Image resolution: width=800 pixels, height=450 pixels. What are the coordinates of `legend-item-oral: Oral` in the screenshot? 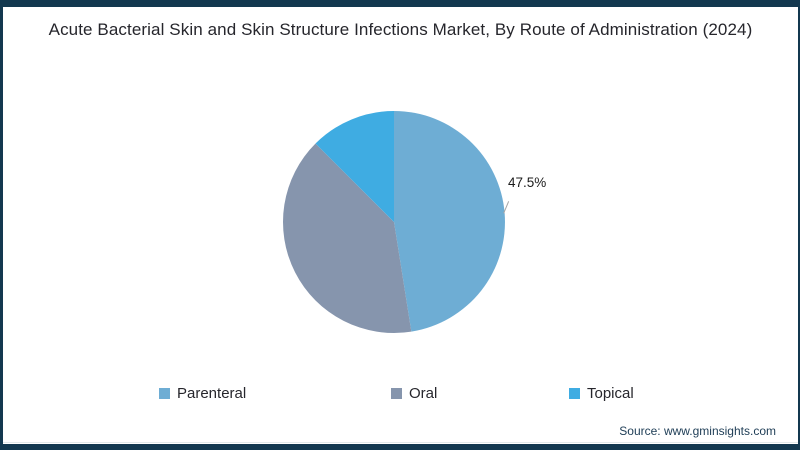 It's located at (414, 393).